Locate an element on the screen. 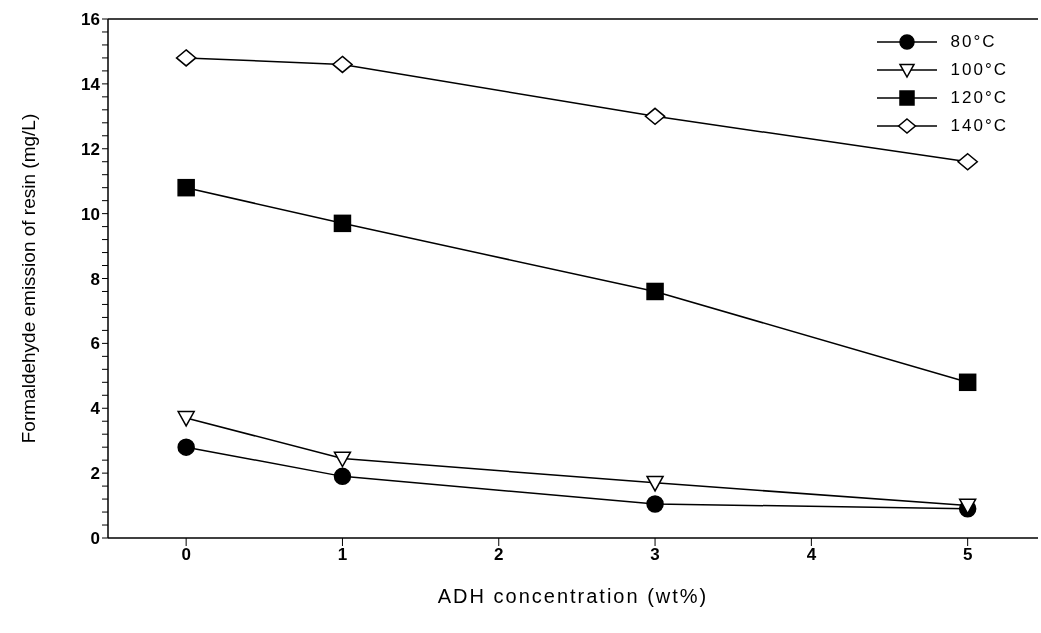 The height and width of the screenshot is (633, 1041). y-tick-label: 6 is located at coordinates (95, 344).